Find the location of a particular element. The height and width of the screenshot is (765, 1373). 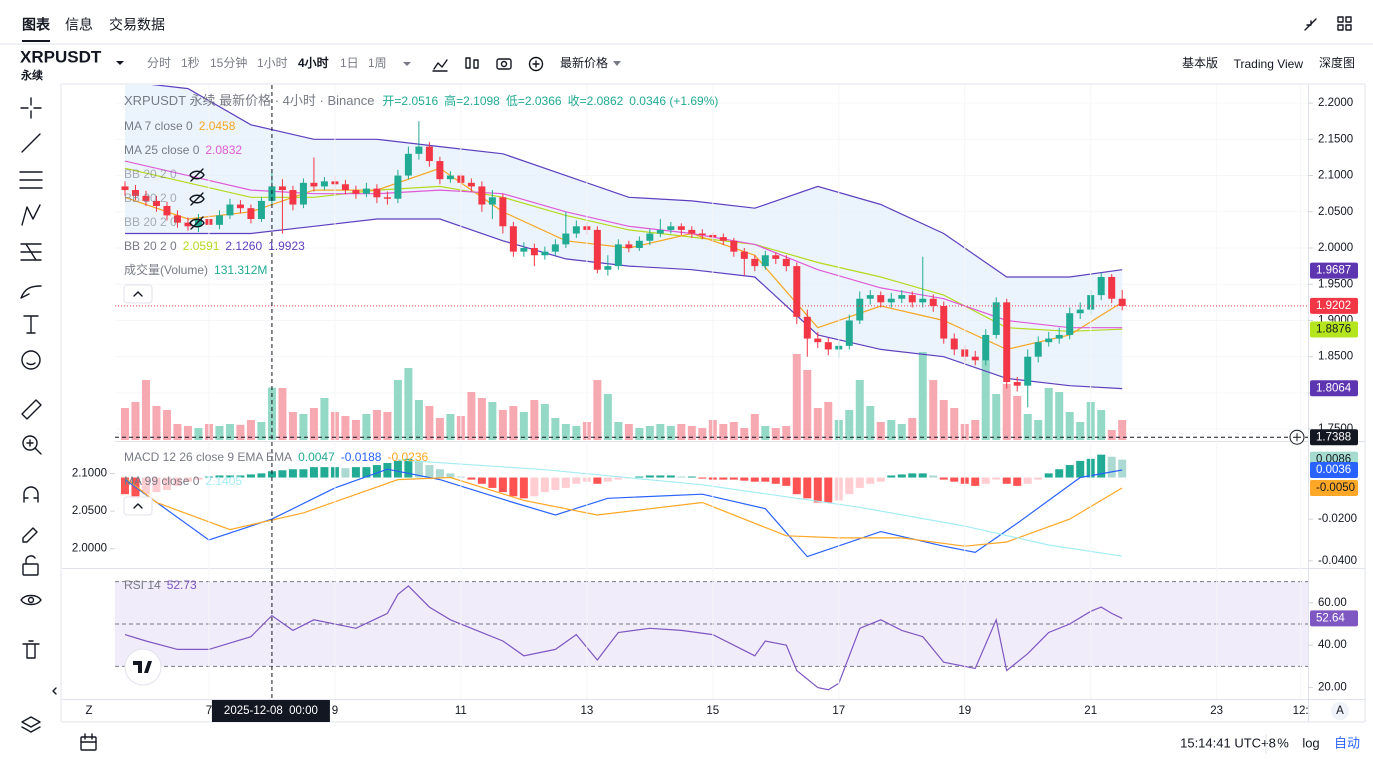

tab: 图表 is located at coordinates (36, 25).